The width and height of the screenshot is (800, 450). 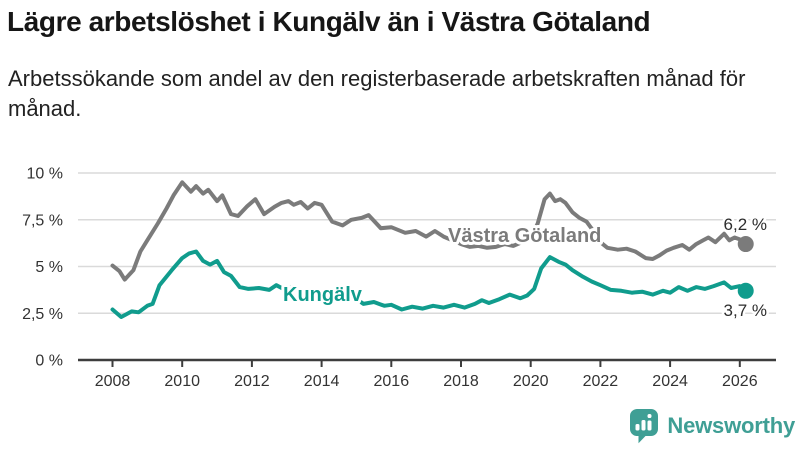 What do you see at coordinates (745, 290) in the screenshot?
I see `kung-lv-end-dot` at bounding box center [745, 290].